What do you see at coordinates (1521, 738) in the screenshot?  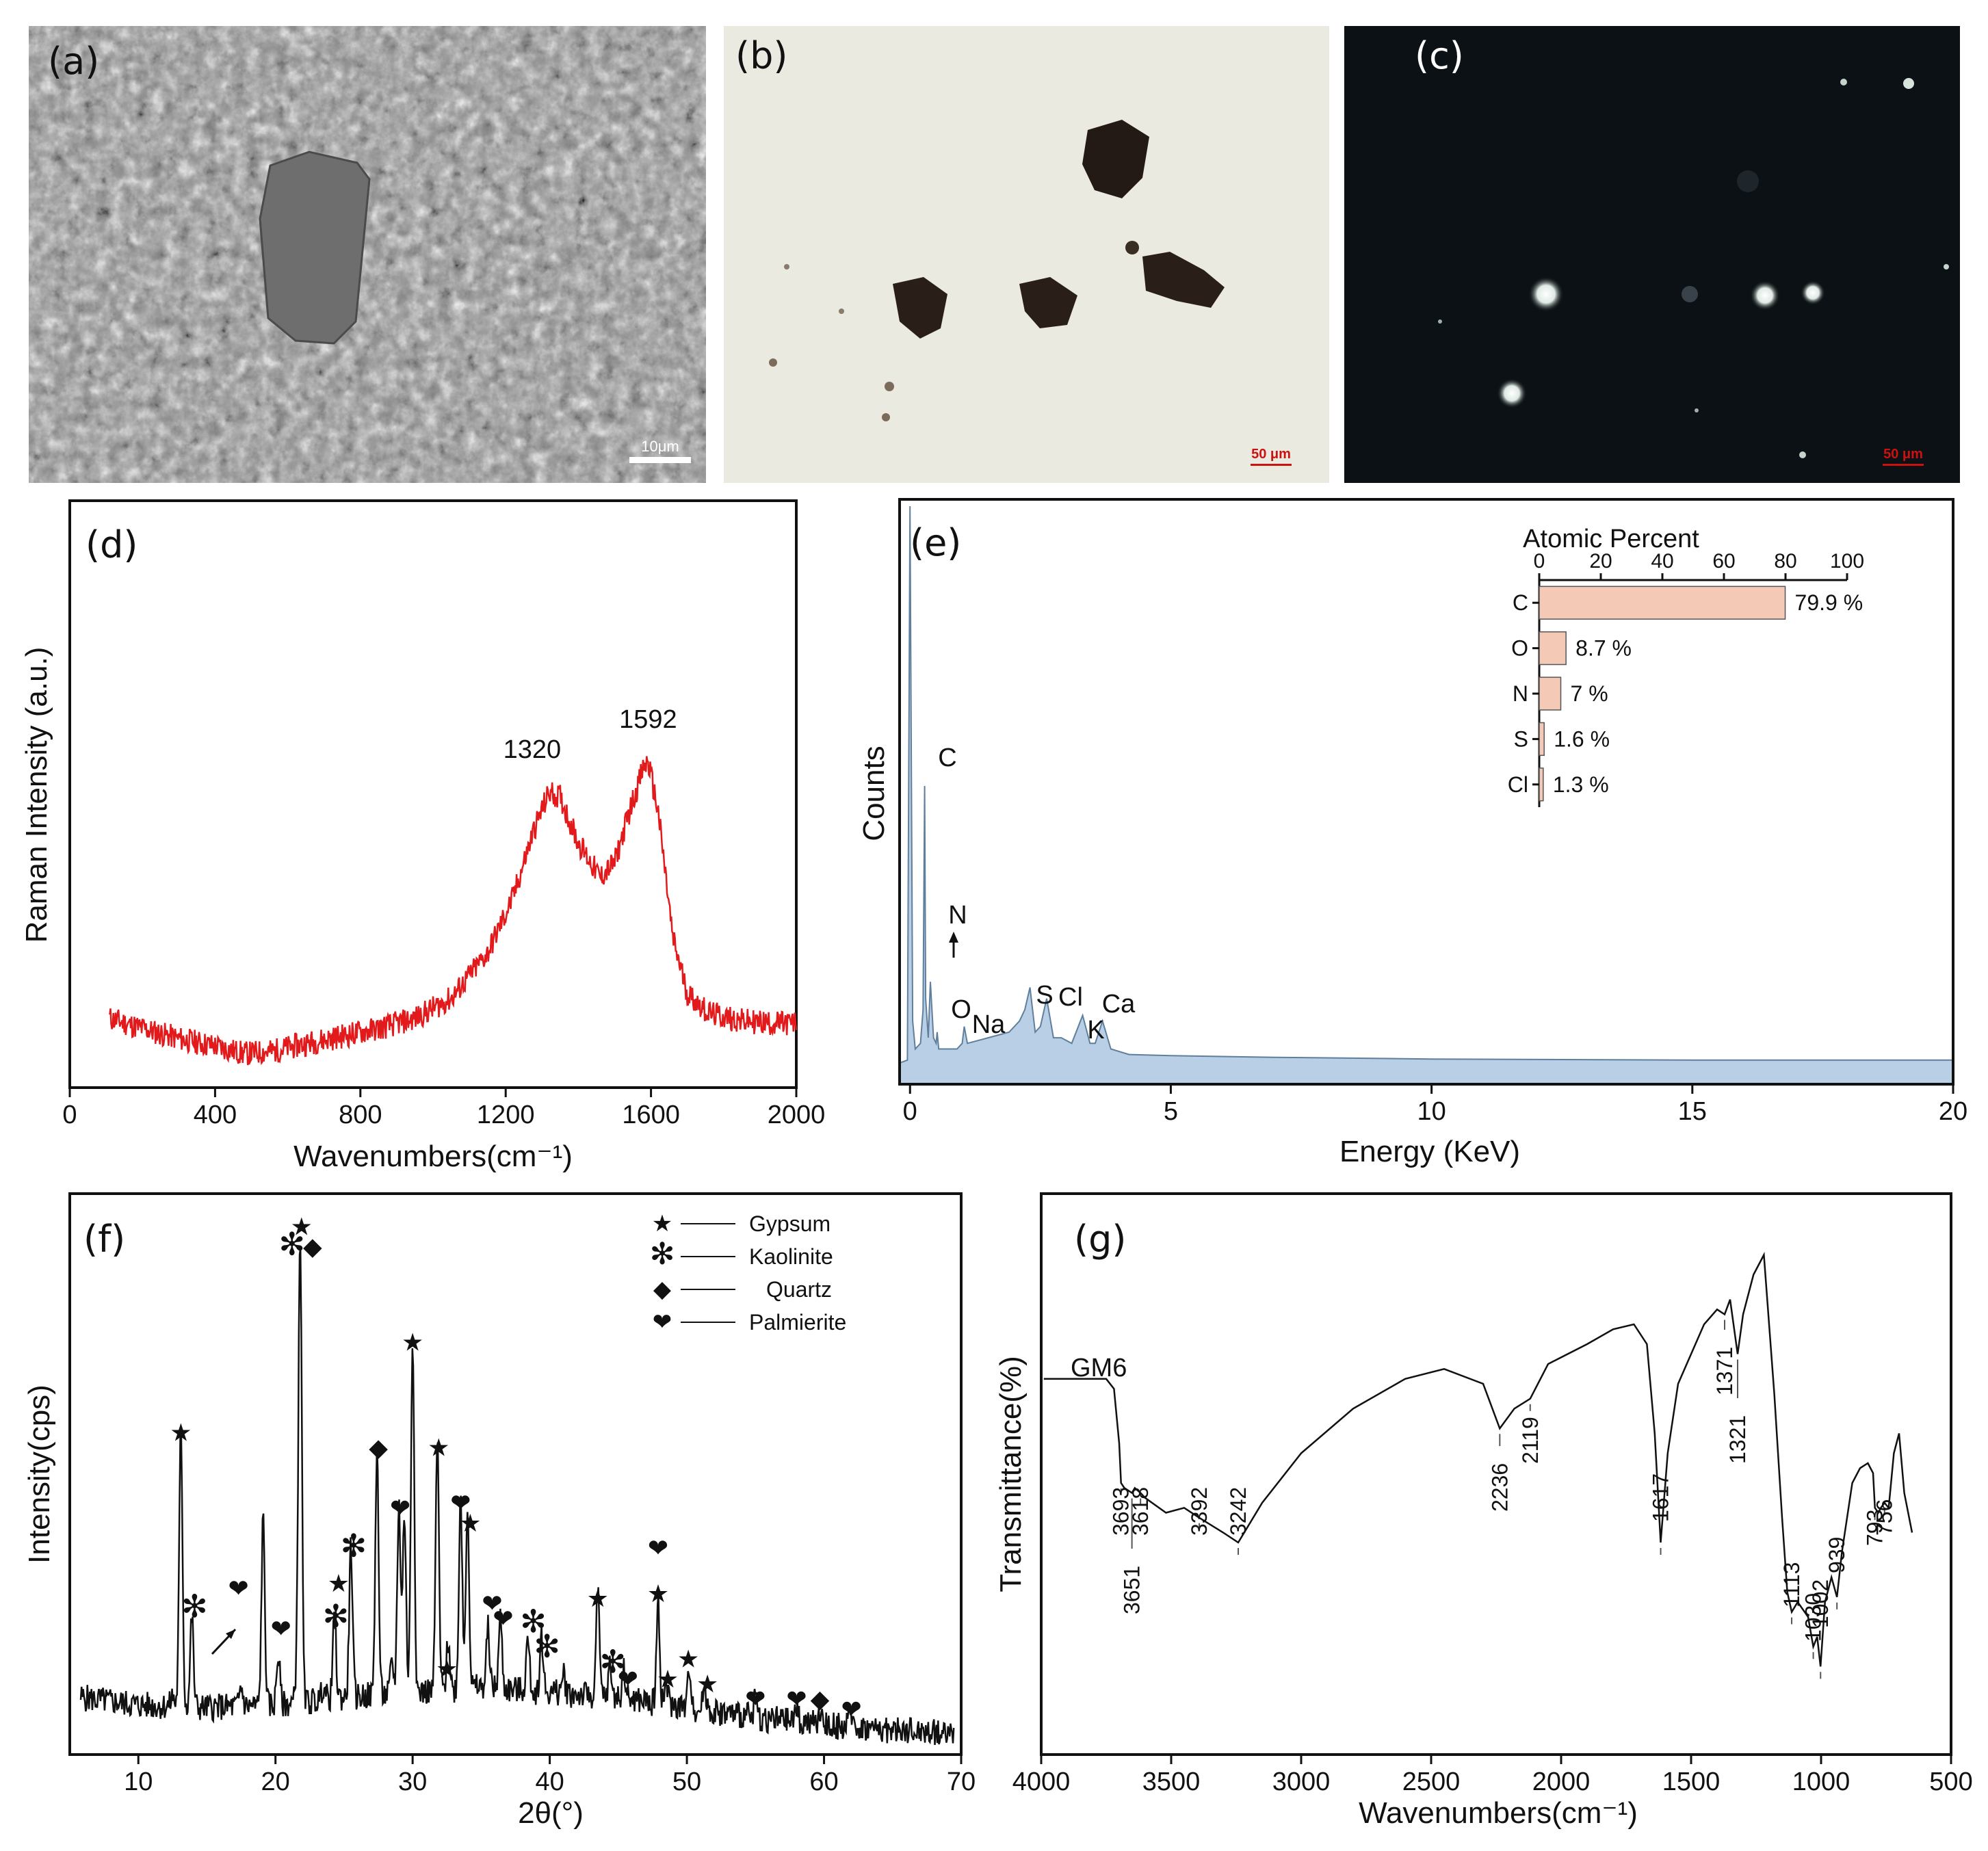 I see `inset-category-label: S` at bounding box center [1521, 738].